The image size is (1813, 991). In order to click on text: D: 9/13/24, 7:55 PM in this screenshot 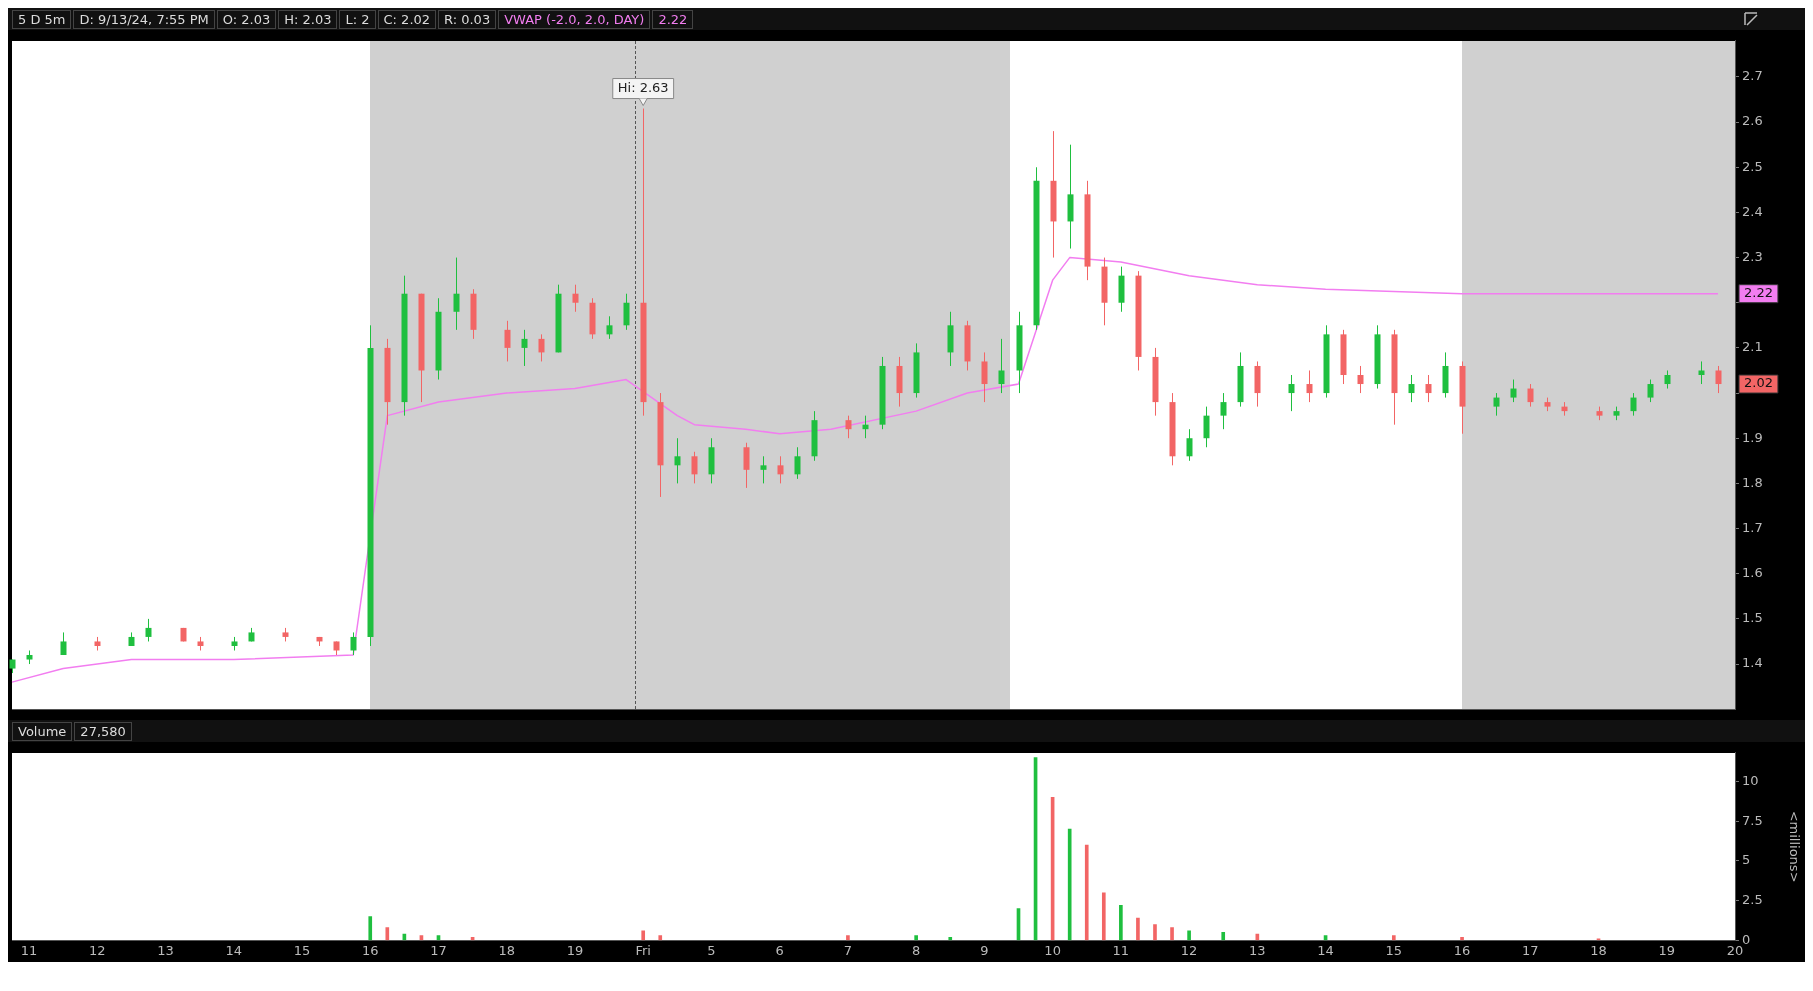, I will do `click(144, 19)`.